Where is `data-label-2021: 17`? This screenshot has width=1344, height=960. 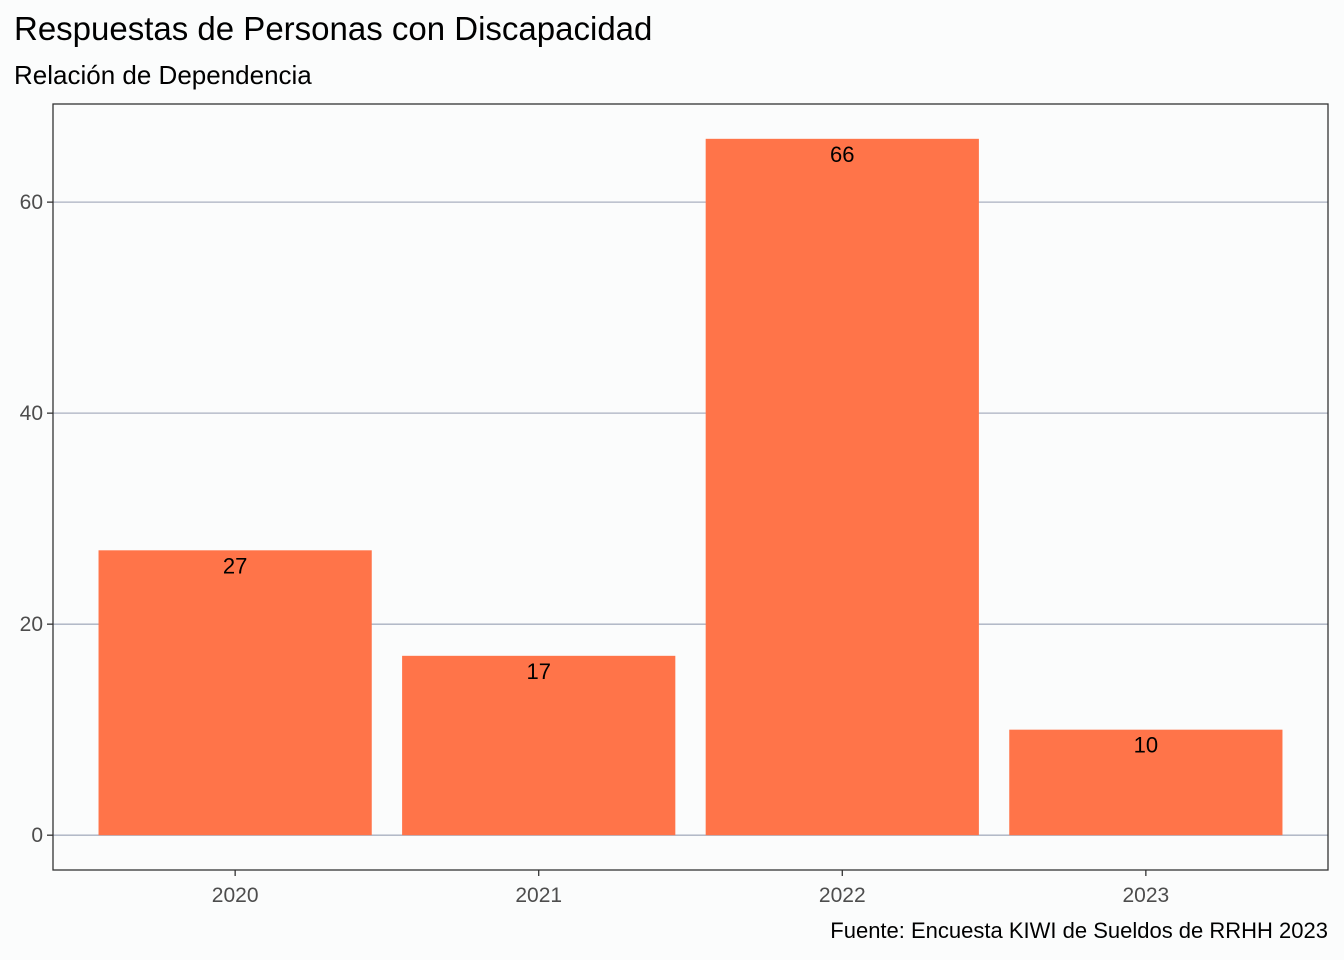 data-label-2021: 17 is located at coordinates (538, 671).